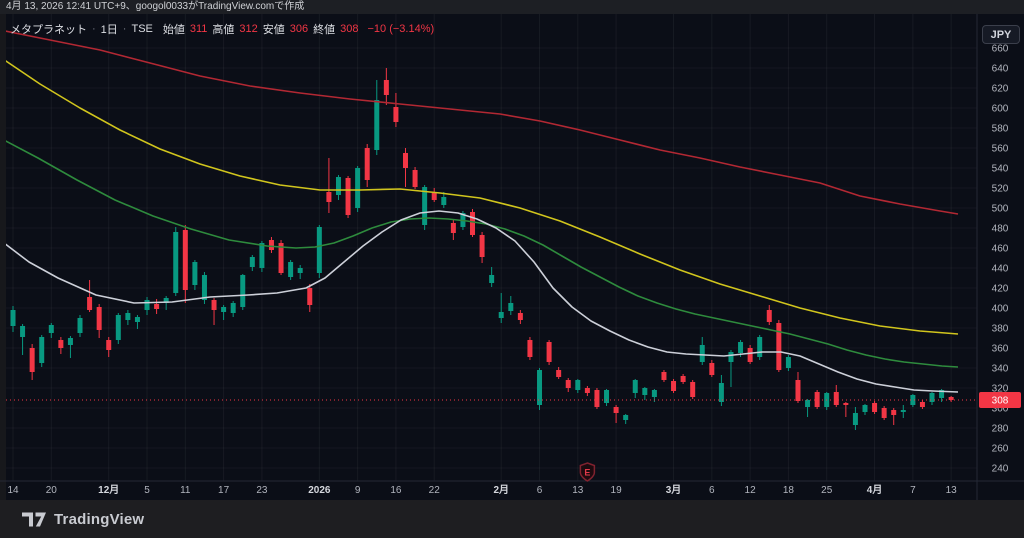  What do you see at coordinates (1000, 109) in the screenshot?
I see `price-axis-label: 600` at bounding box center [1000, 109].